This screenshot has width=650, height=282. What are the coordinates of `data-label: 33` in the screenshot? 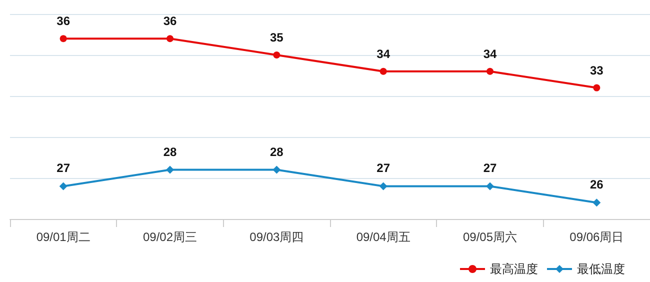 It's located at (597, 70).